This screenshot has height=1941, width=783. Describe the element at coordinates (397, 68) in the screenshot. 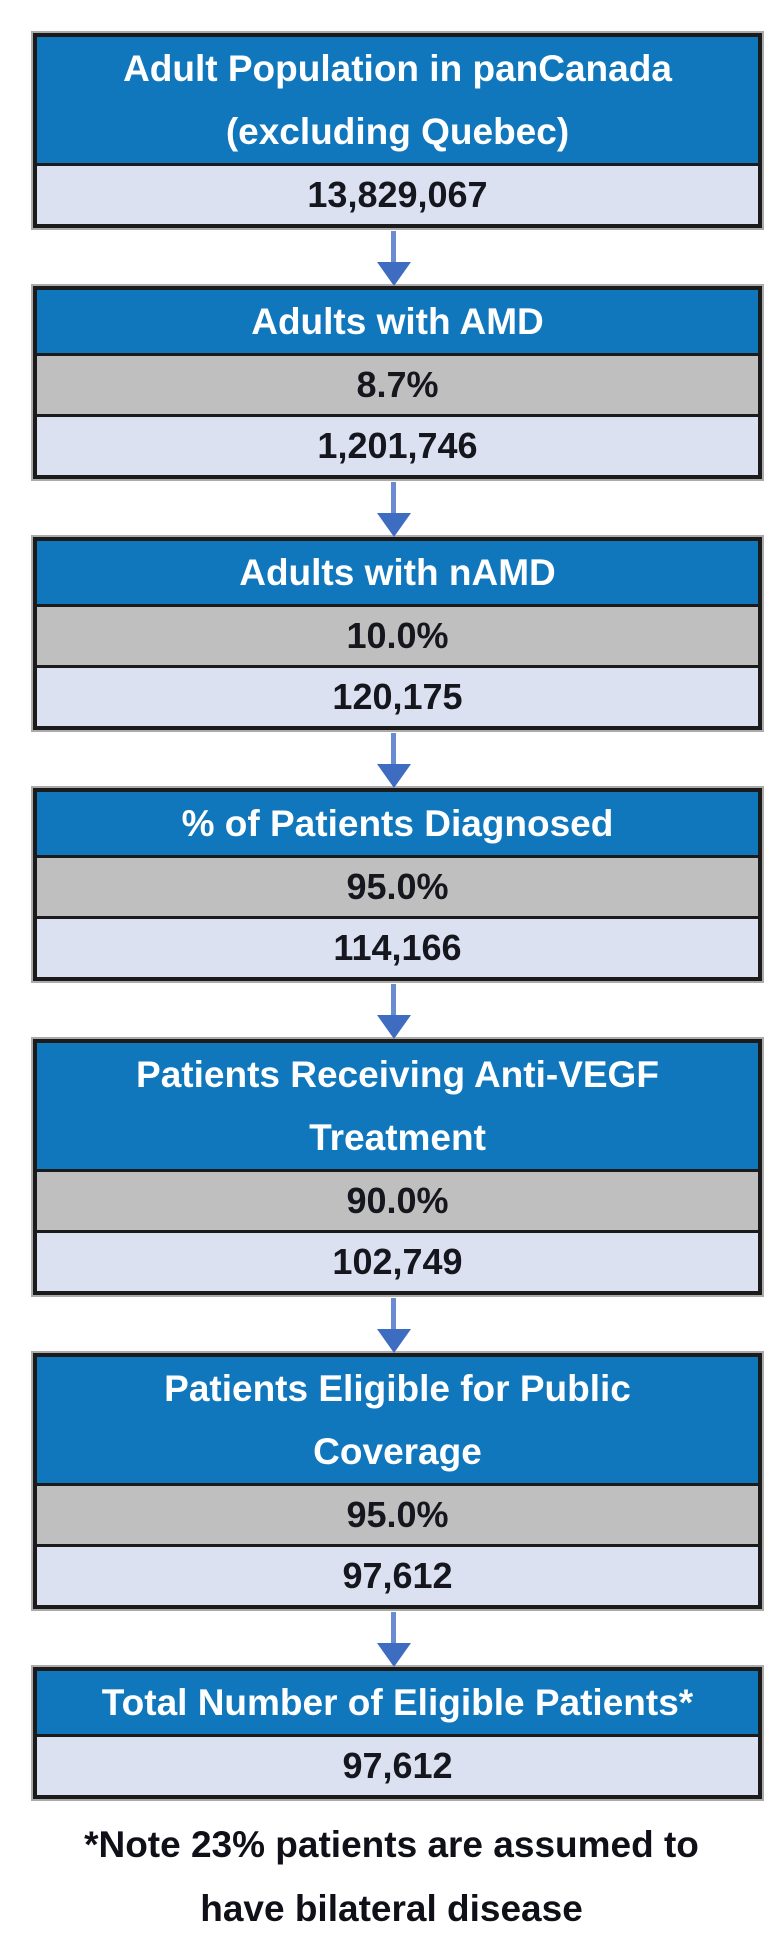

I see `step-title-line: Adult Population in panCanada` at that location.